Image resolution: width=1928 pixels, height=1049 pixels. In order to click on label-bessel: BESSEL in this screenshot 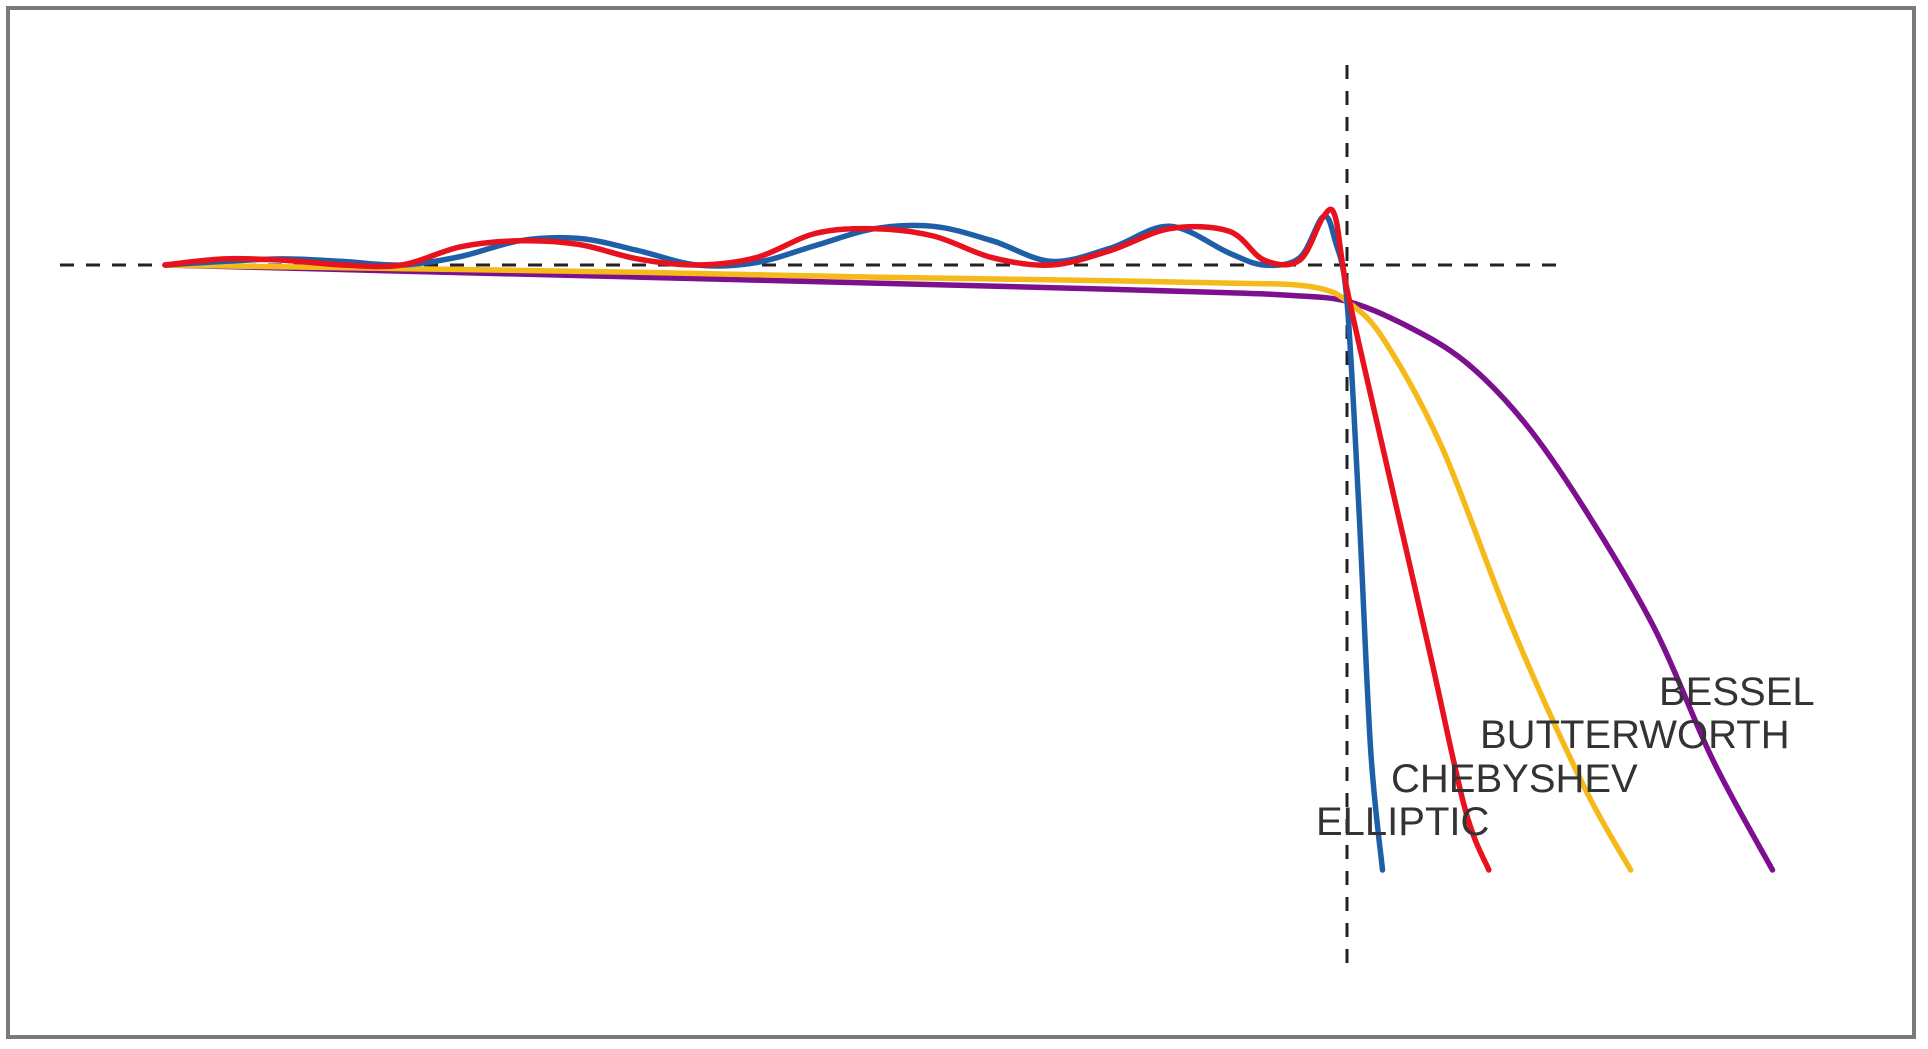, I will do `click(1737, 692)`.